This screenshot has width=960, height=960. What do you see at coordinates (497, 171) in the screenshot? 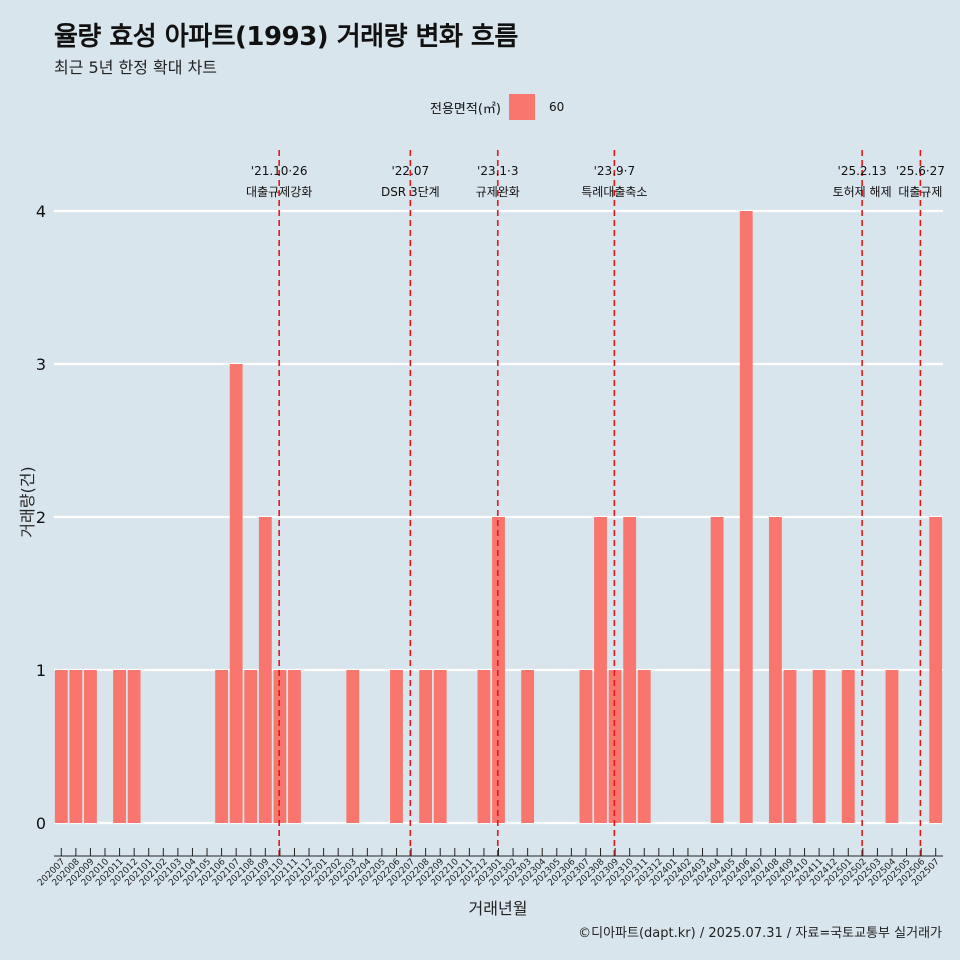
I see `event-date-label: '23.1·3` at bounding box center [497, 171].